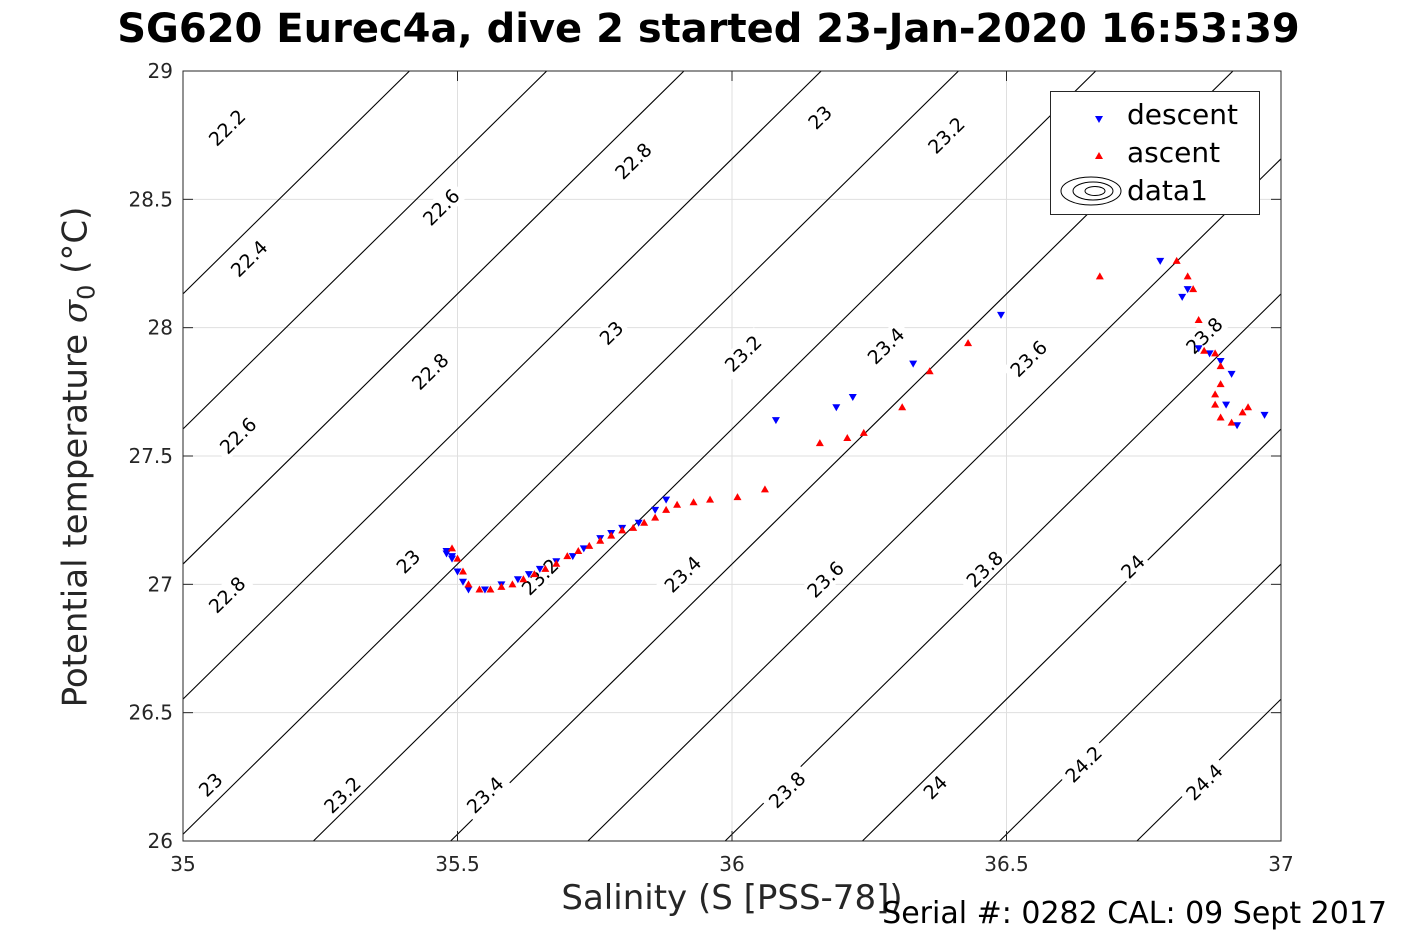 Image resolution: width=1417 pixels, height=945 pixels. I want to click on legend-label-descent: descent, so click(1182, 114).